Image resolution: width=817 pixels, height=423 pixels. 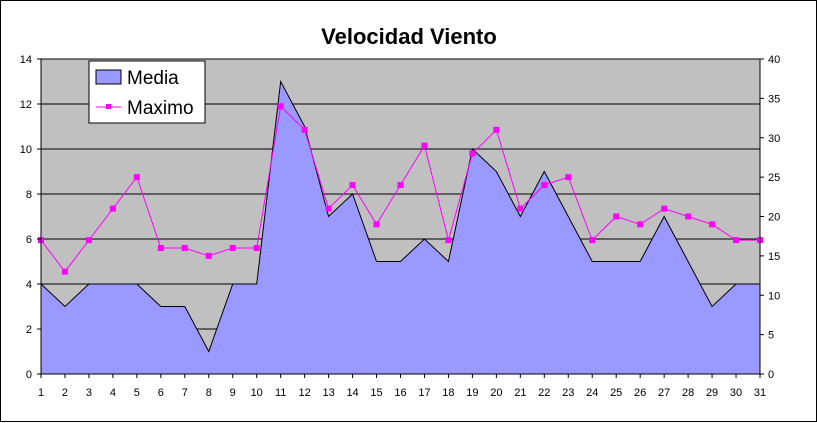 I want to click on x-axis-tick-label: 30, so click(x=736, y=393).